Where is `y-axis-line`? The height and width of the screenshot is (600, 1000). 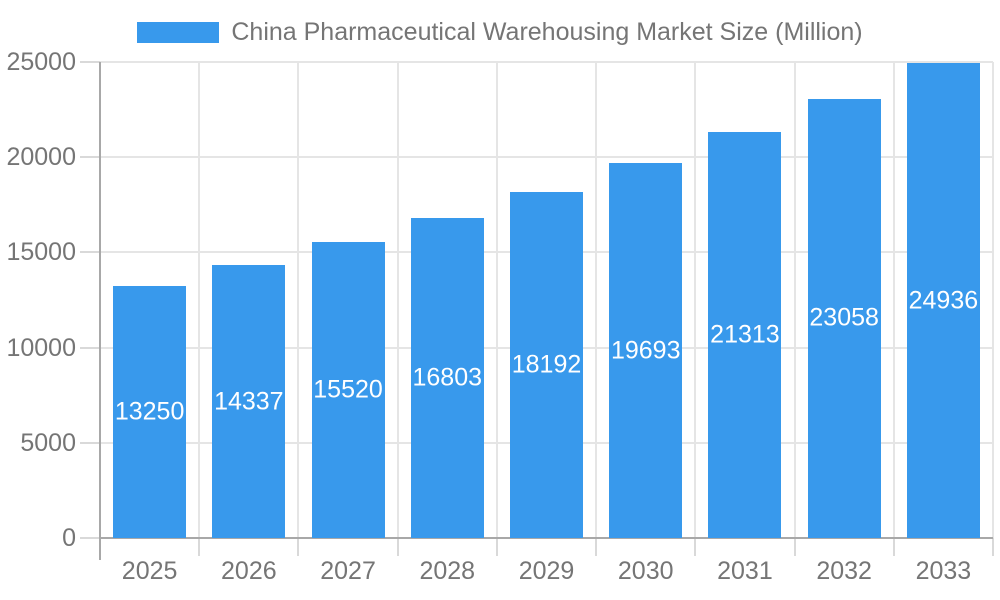 y-axis-line is located at coordinates (100, 311).